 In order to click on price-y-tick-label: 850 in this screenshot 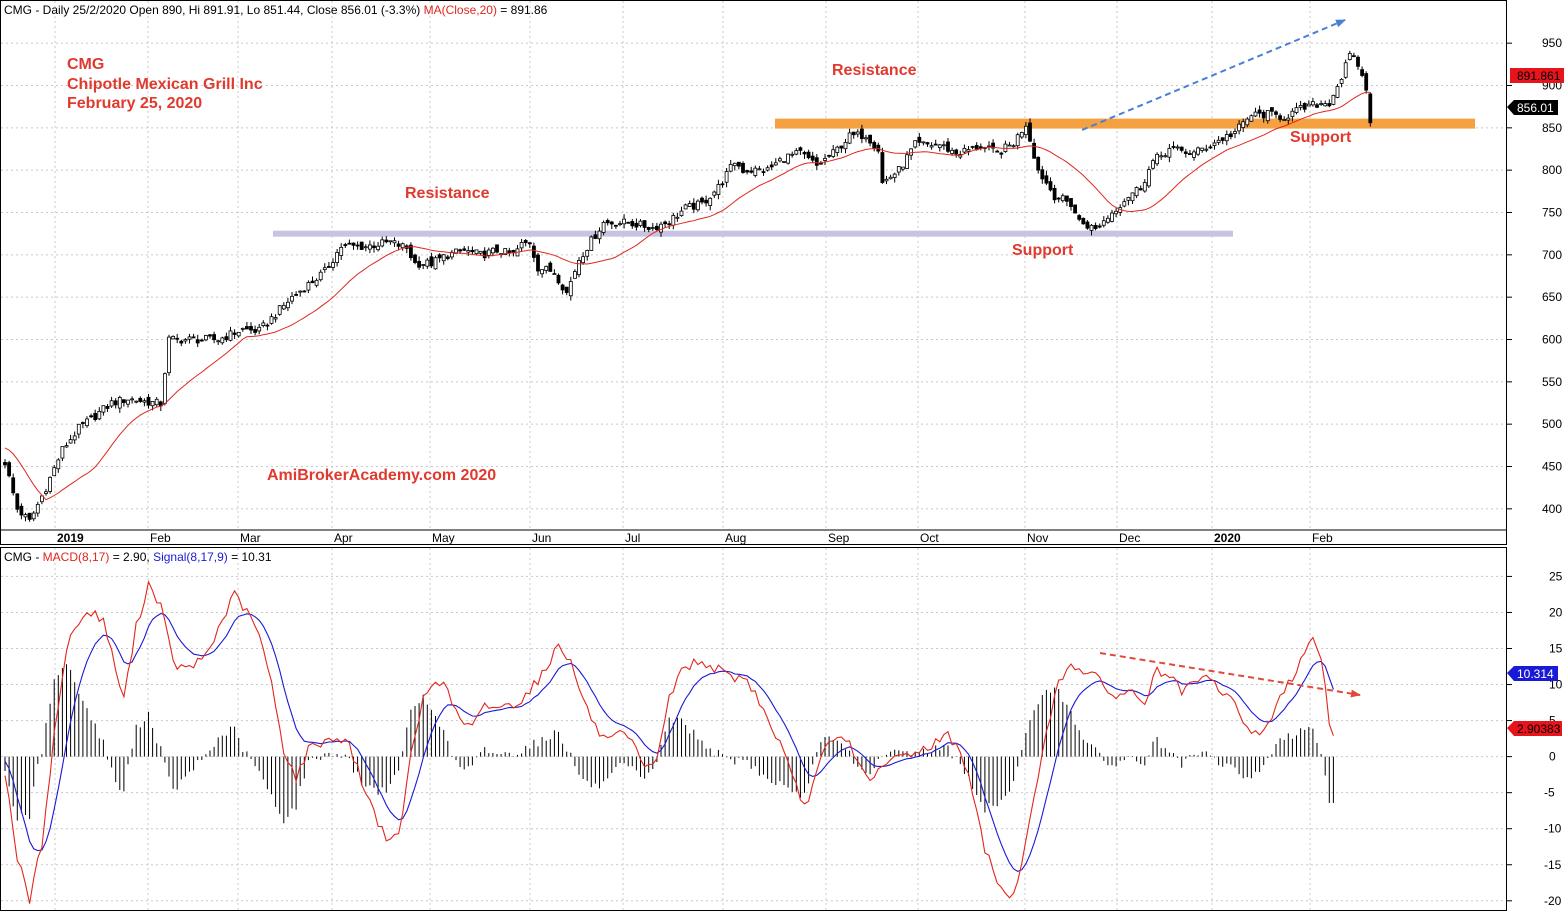, I will do `click(1552, 128)`.